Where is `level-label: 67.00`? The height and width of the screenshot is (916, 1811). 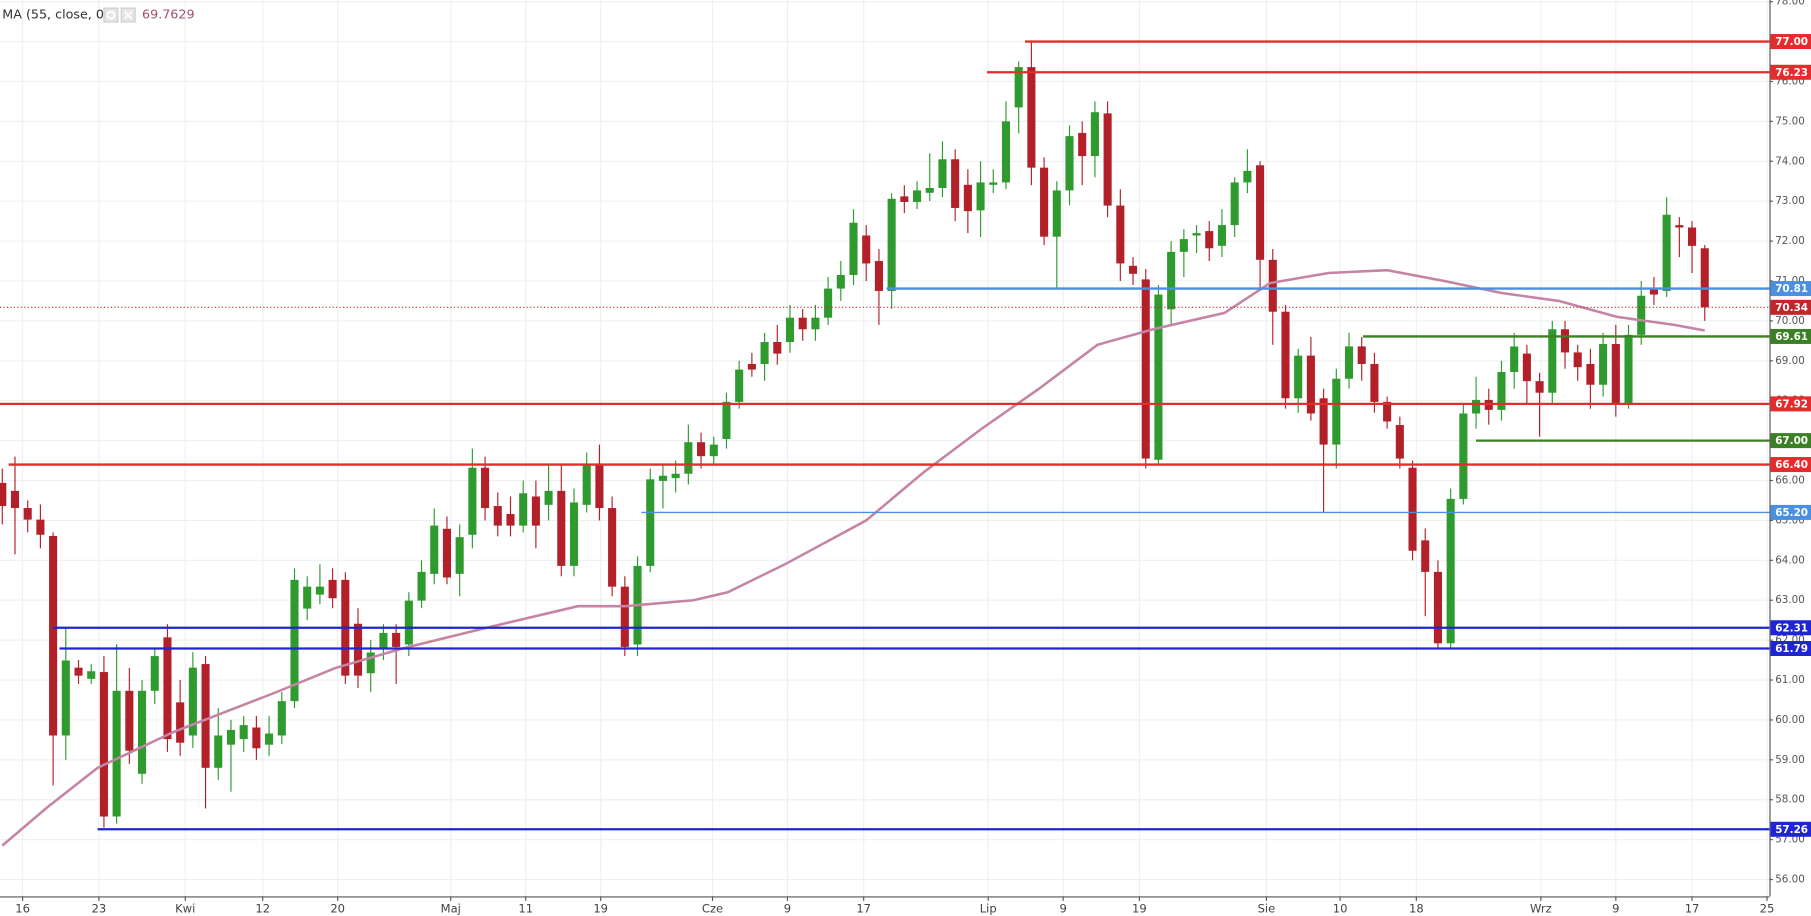
level-label: 67.00 is located at coordinates (1791, 441).